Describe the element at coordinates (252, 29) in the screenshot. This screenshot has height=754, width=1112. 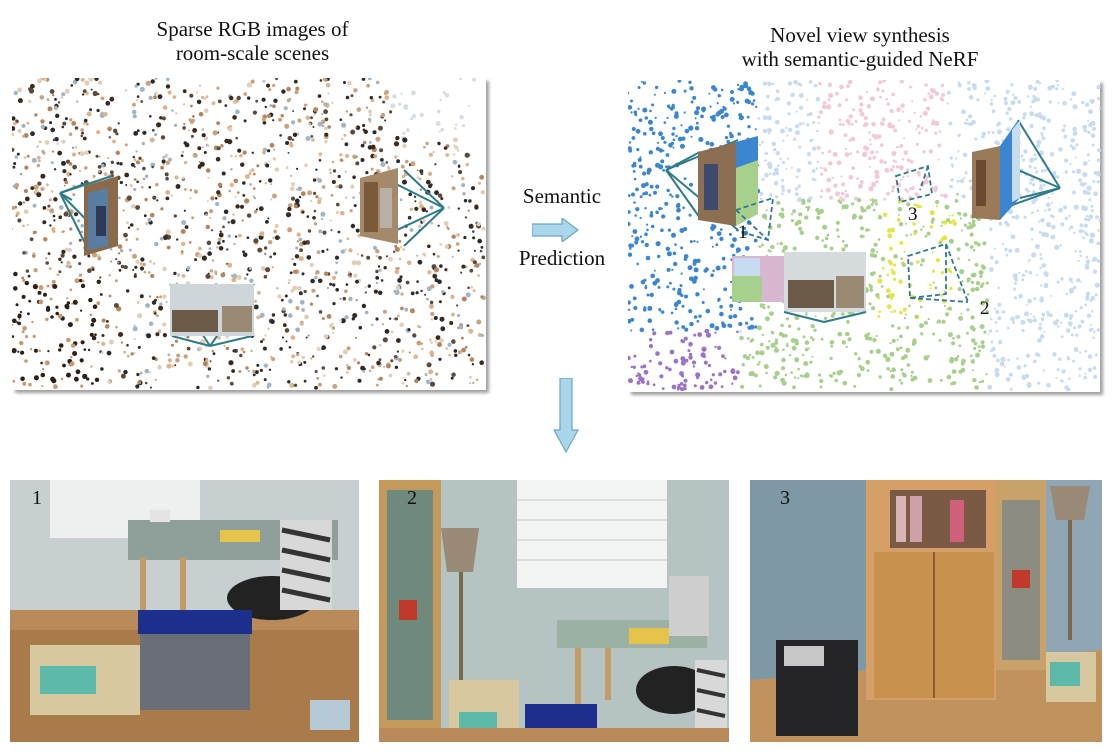
I see `left-caption-line1: Sparse RGB images of` at that location.